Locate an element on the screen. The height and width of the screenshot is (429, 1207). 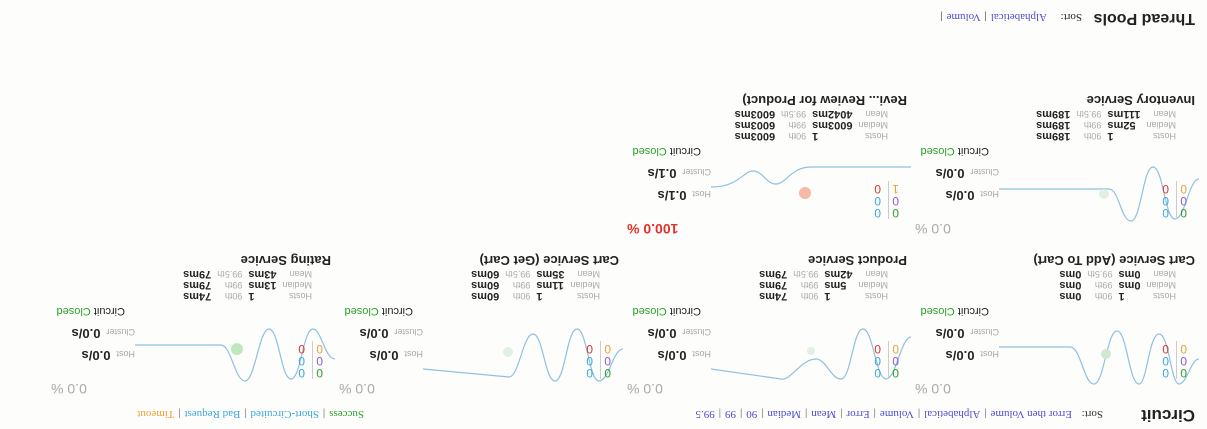
error-rate: 100.0 % is located at coordinates (653, 229).